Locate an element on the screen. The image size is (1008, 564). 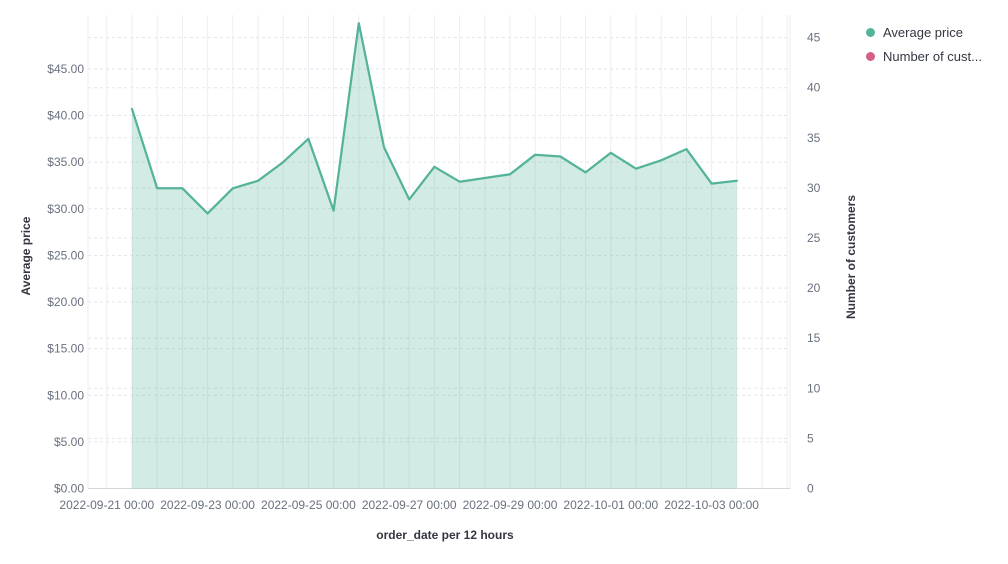
legend-dot-average-price-icon is located at coordinates (870, 32).